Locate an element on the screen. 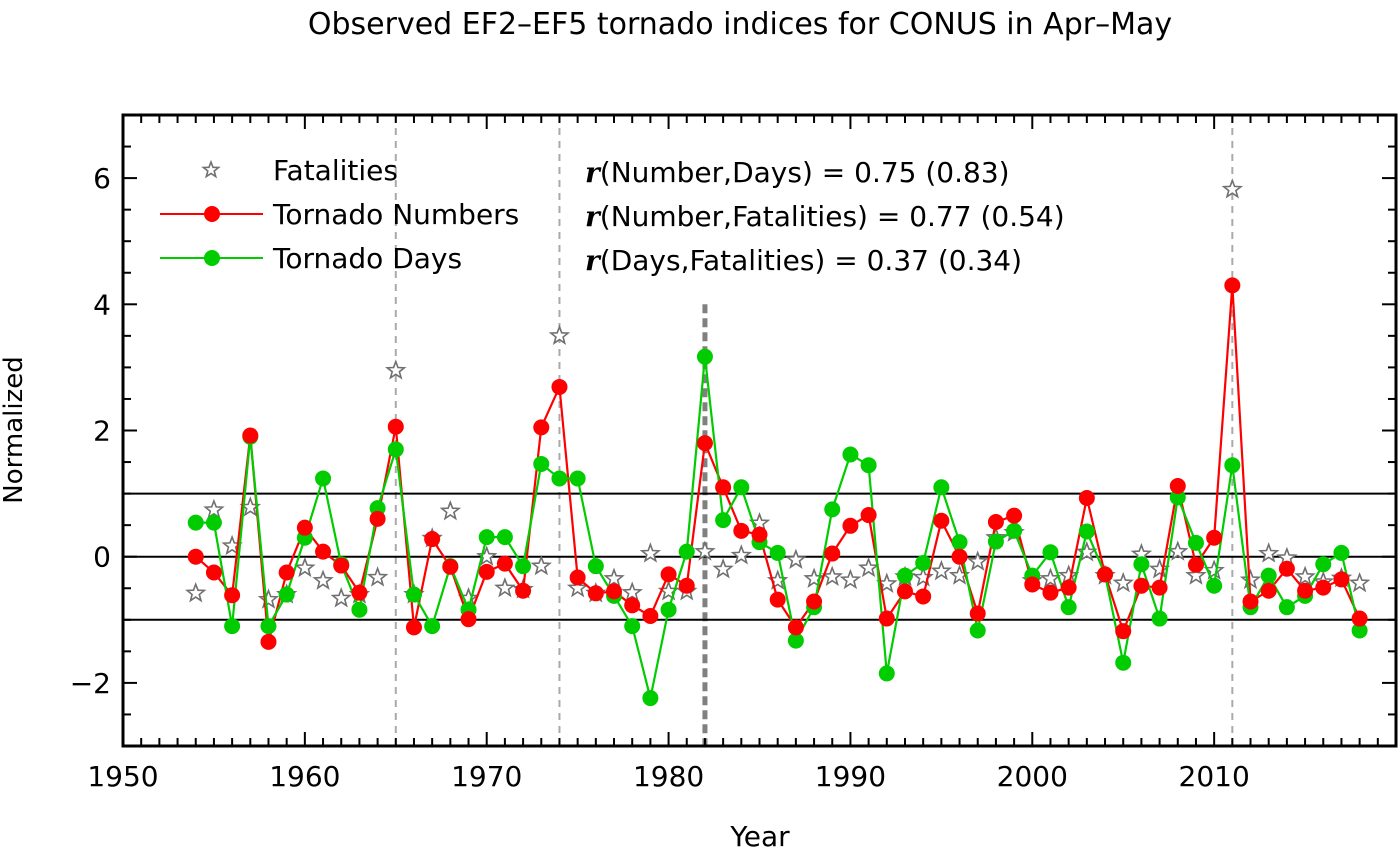 This screenshot has width=1400, height=852. correlation-value: (Number,Days) = 0.75 (0.83) is located at coordinates (805, 172).